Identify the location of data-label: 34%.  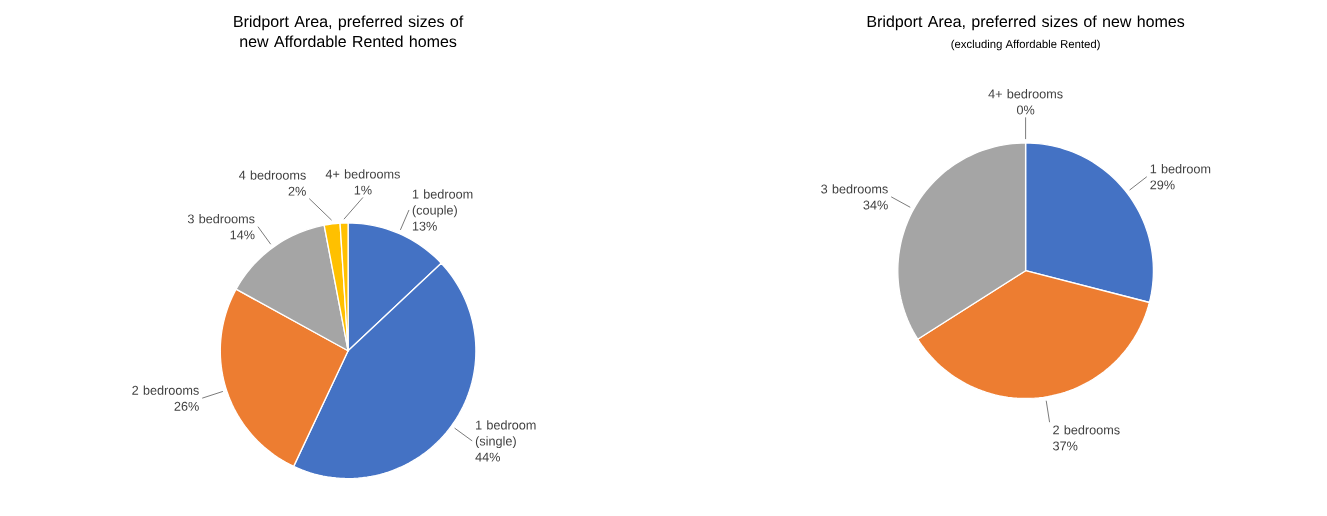
(875, 205).